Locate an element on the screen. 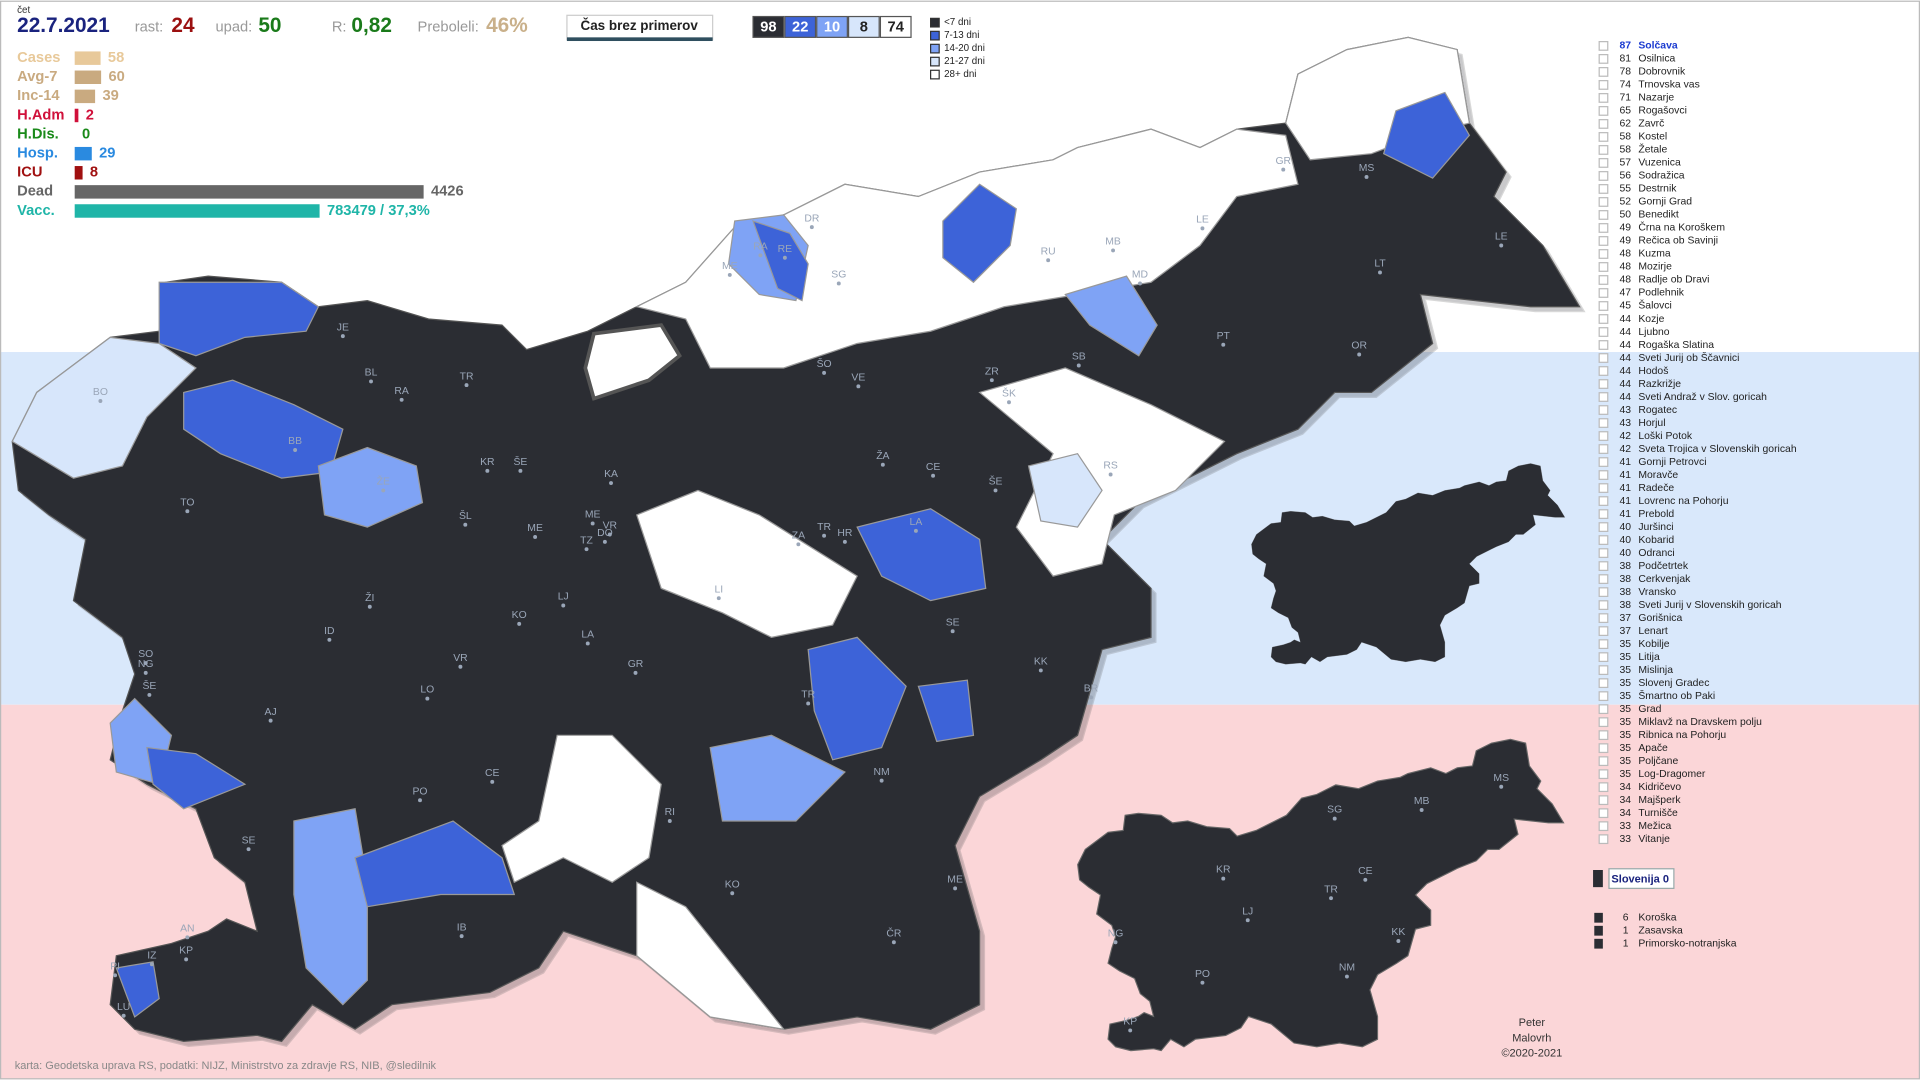 The height and width of the screenshot is (1080, 1920). rank-name: Žetale is located at coordinates (1652, 149).